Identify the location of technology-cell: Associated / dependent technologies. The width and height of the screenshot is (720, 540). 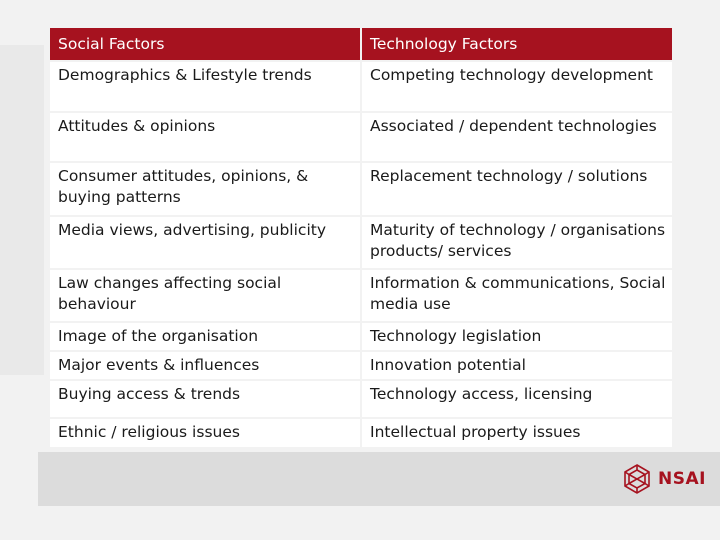
(517, 137).